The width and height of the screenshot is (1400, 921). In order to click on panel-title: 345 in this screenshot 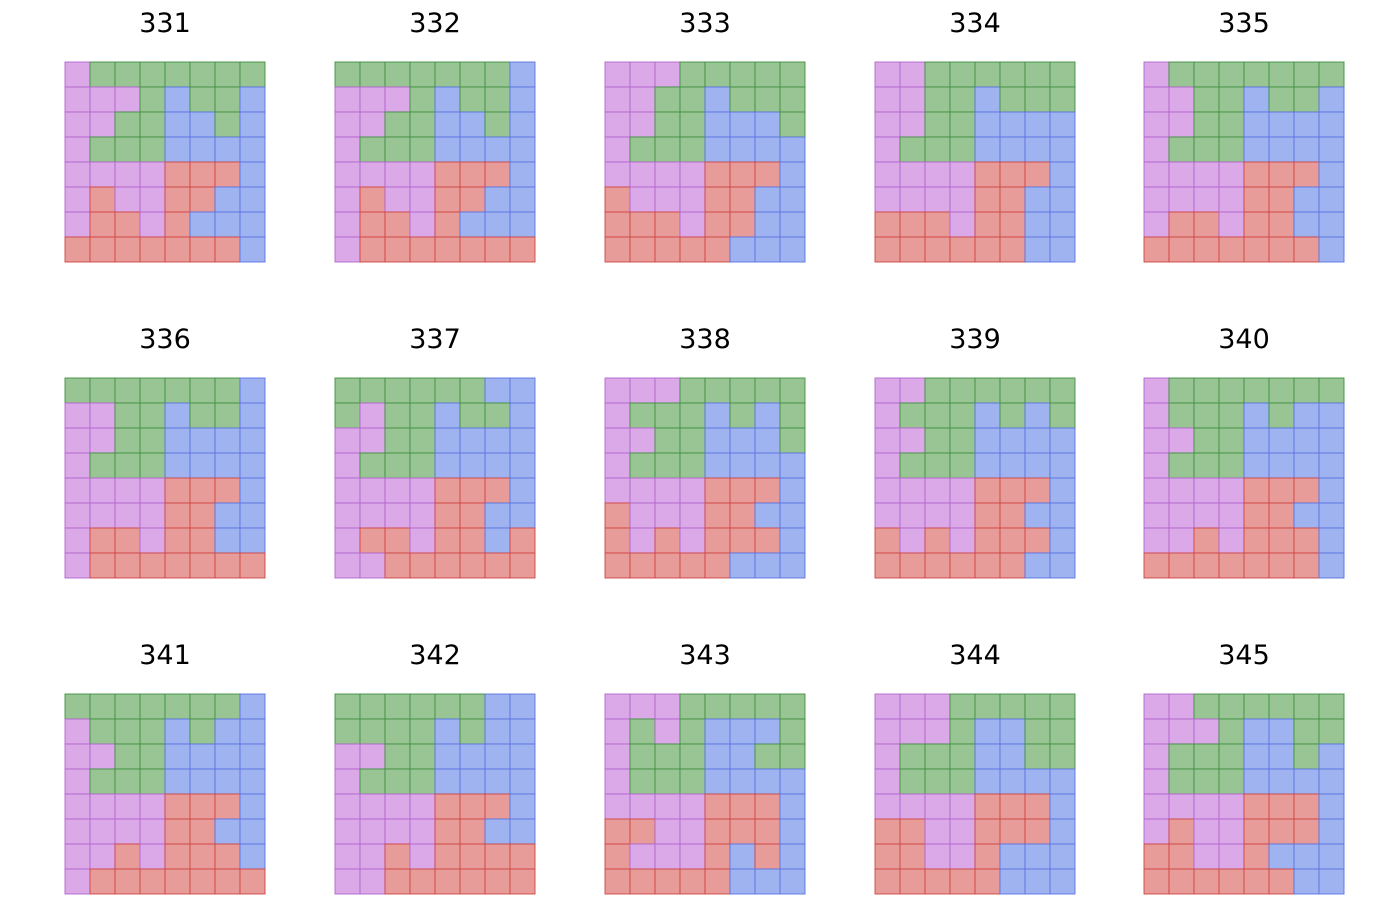, I will do `click(1244, 655)`.